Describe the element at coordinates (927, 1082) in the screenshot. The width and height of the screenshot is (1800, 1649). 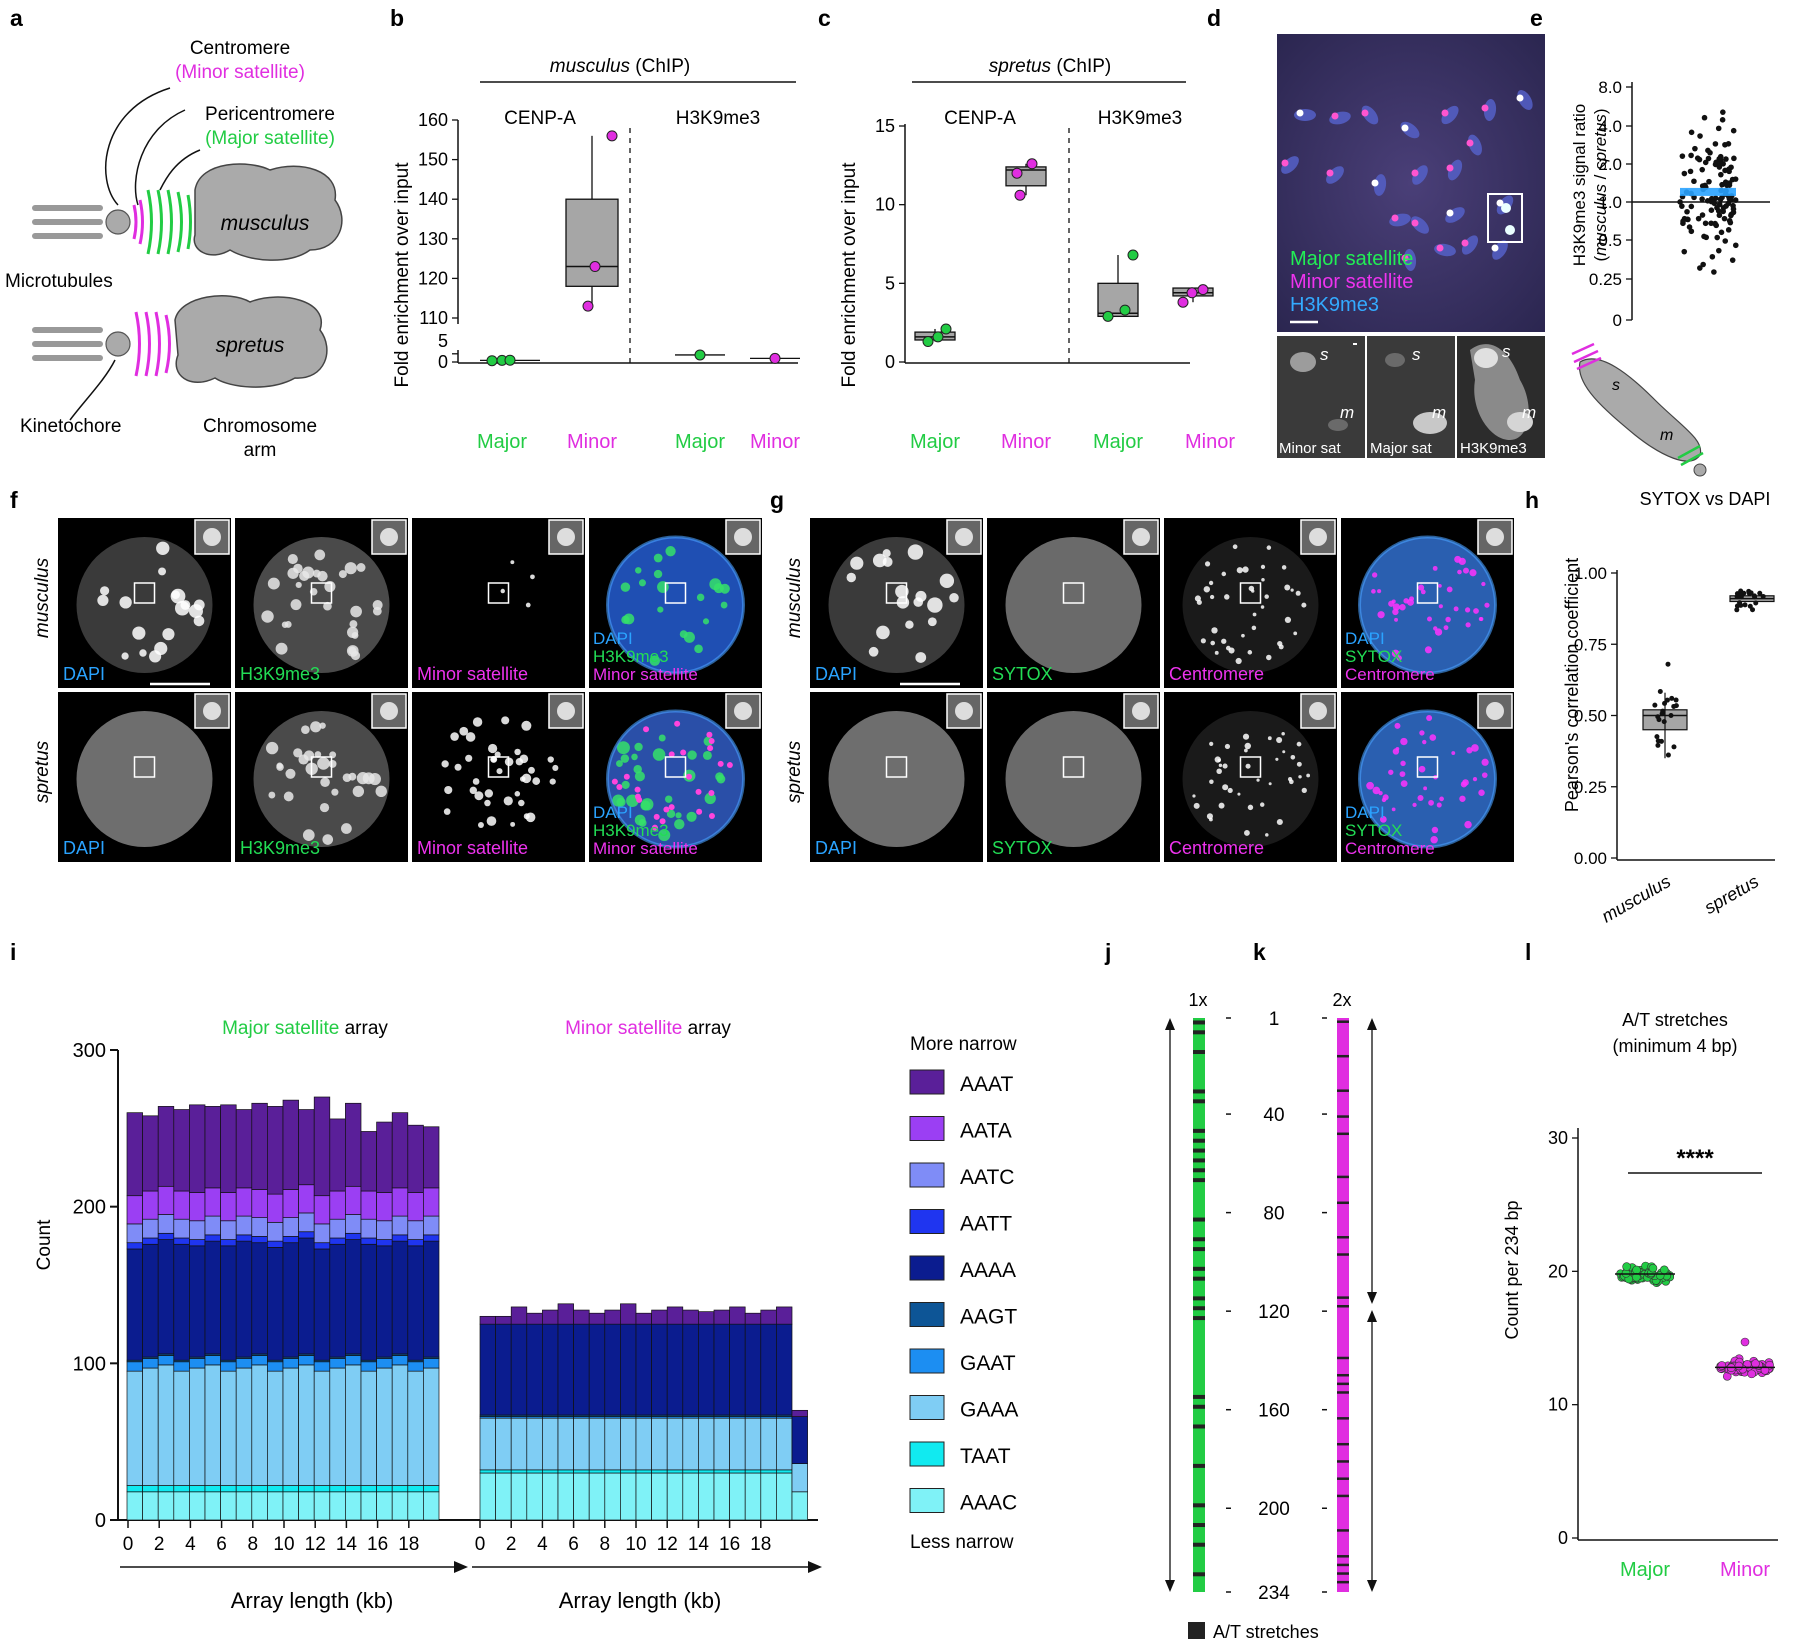
I see `legend-swatch-AAAT` at that location.